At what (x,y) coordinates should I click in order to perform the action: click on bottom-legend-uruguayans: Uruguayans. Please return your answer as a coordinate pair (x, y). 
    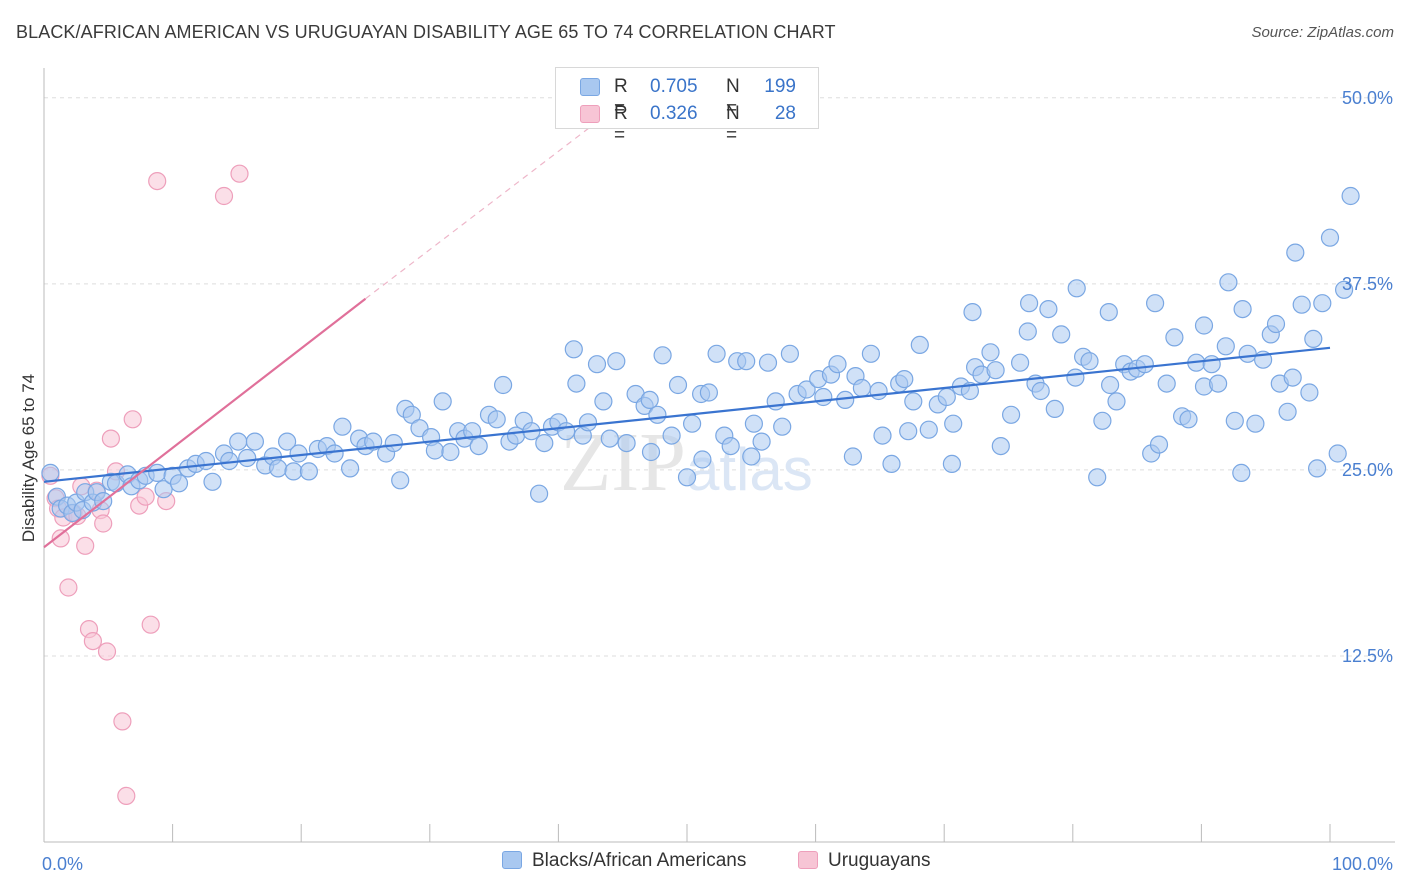
    Looking at the image, I should click on (864, 861).